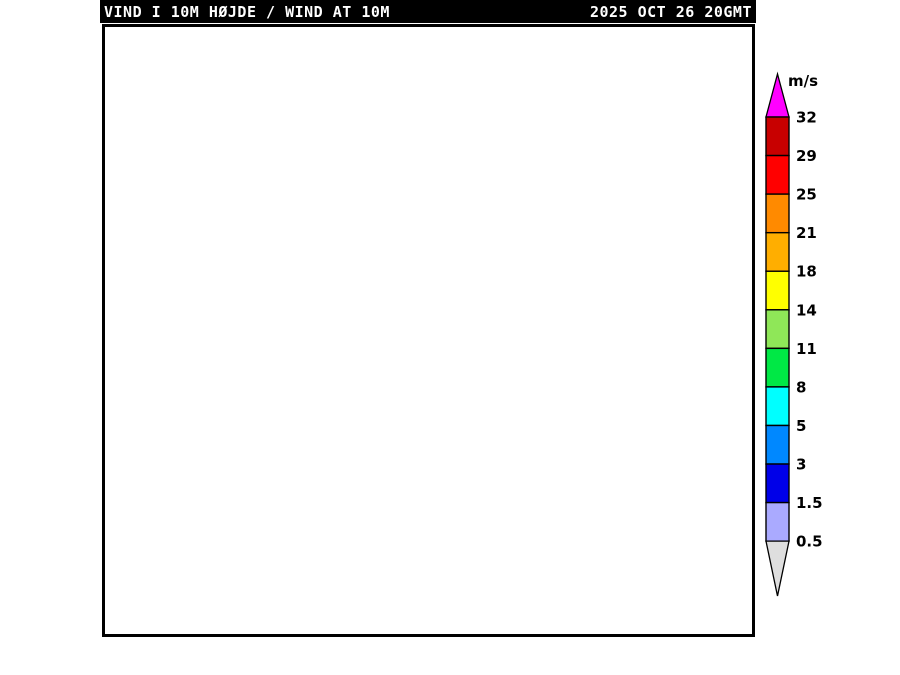 This screenshot has height=675, width=900. I want to click on legend-tick-label: 14, so click(806, 310).